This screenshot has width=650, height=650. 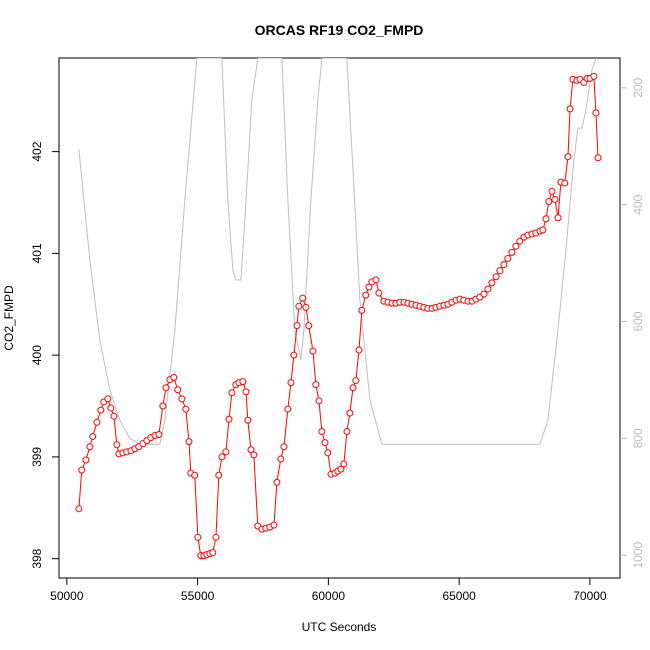 What do you see at coordinates (459, 596) in the screenshot?
I see `x-tick-label: 65000` at bounding box center [459, 596].